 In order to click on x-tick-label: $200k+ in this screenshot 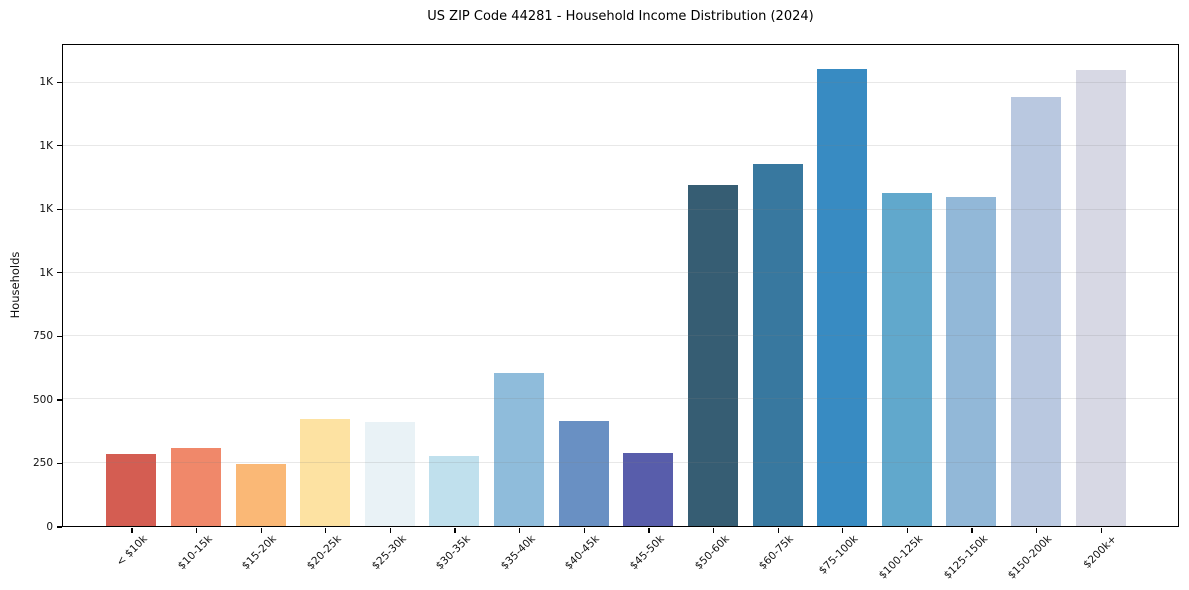, I will do `click(1100, 552)`.